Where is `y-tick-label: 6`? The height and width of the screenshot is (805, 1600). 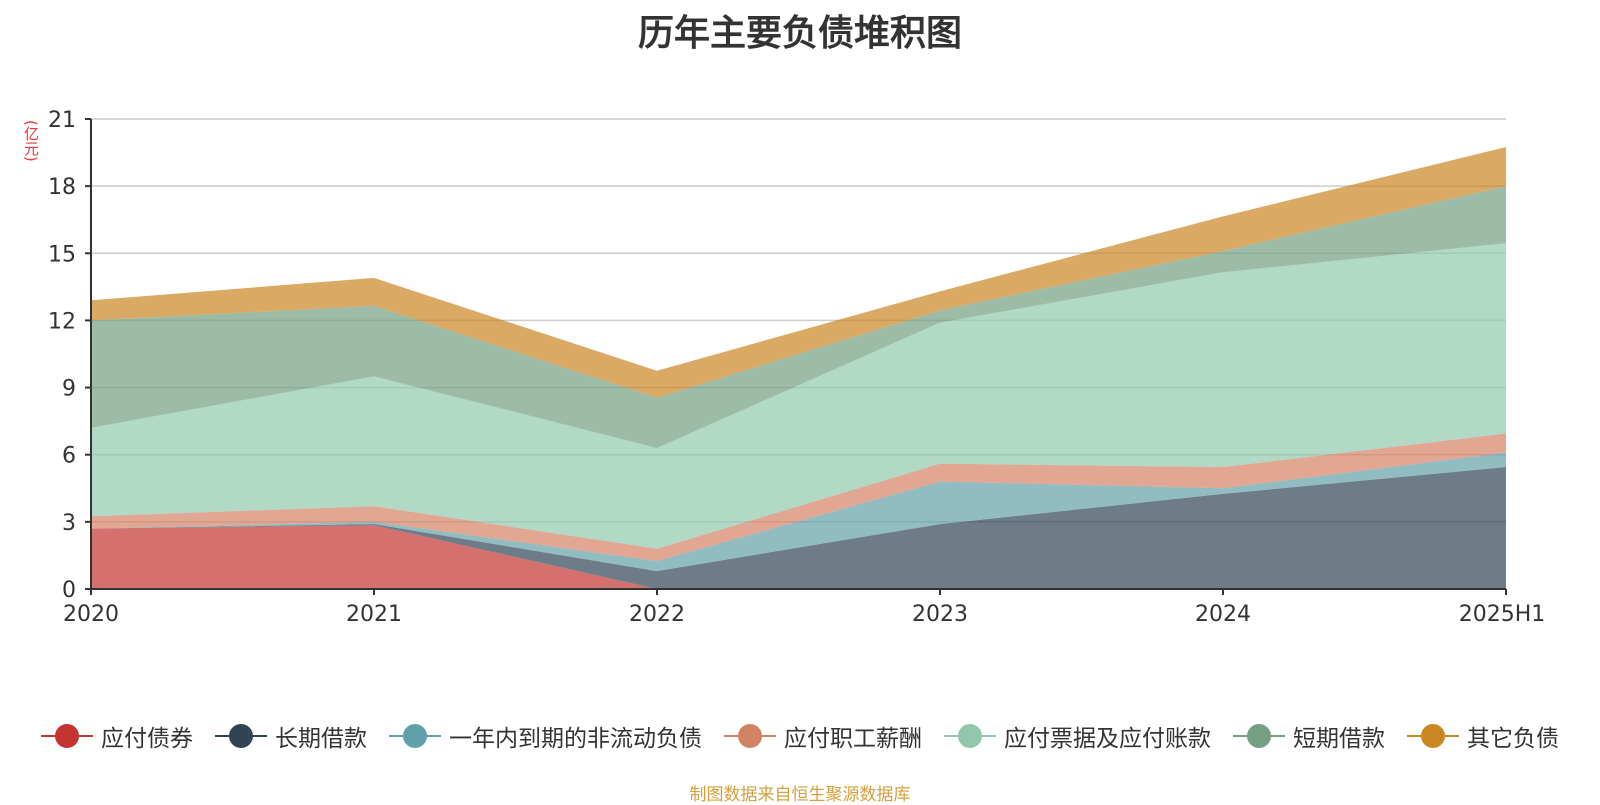
y-tick-label: 6 is located at coordinates (69, 456).